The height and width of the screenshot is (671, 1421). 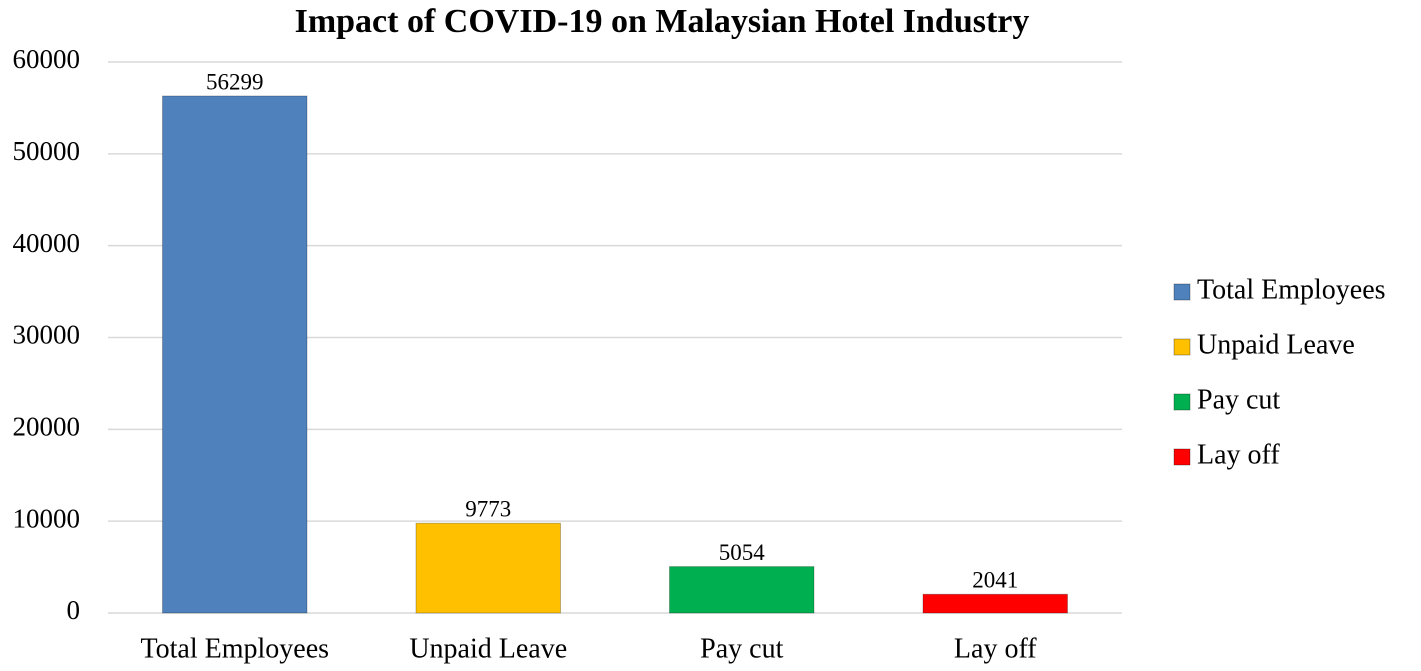 I want to click on y-tick-label: 0, so click(x=74, y=610).